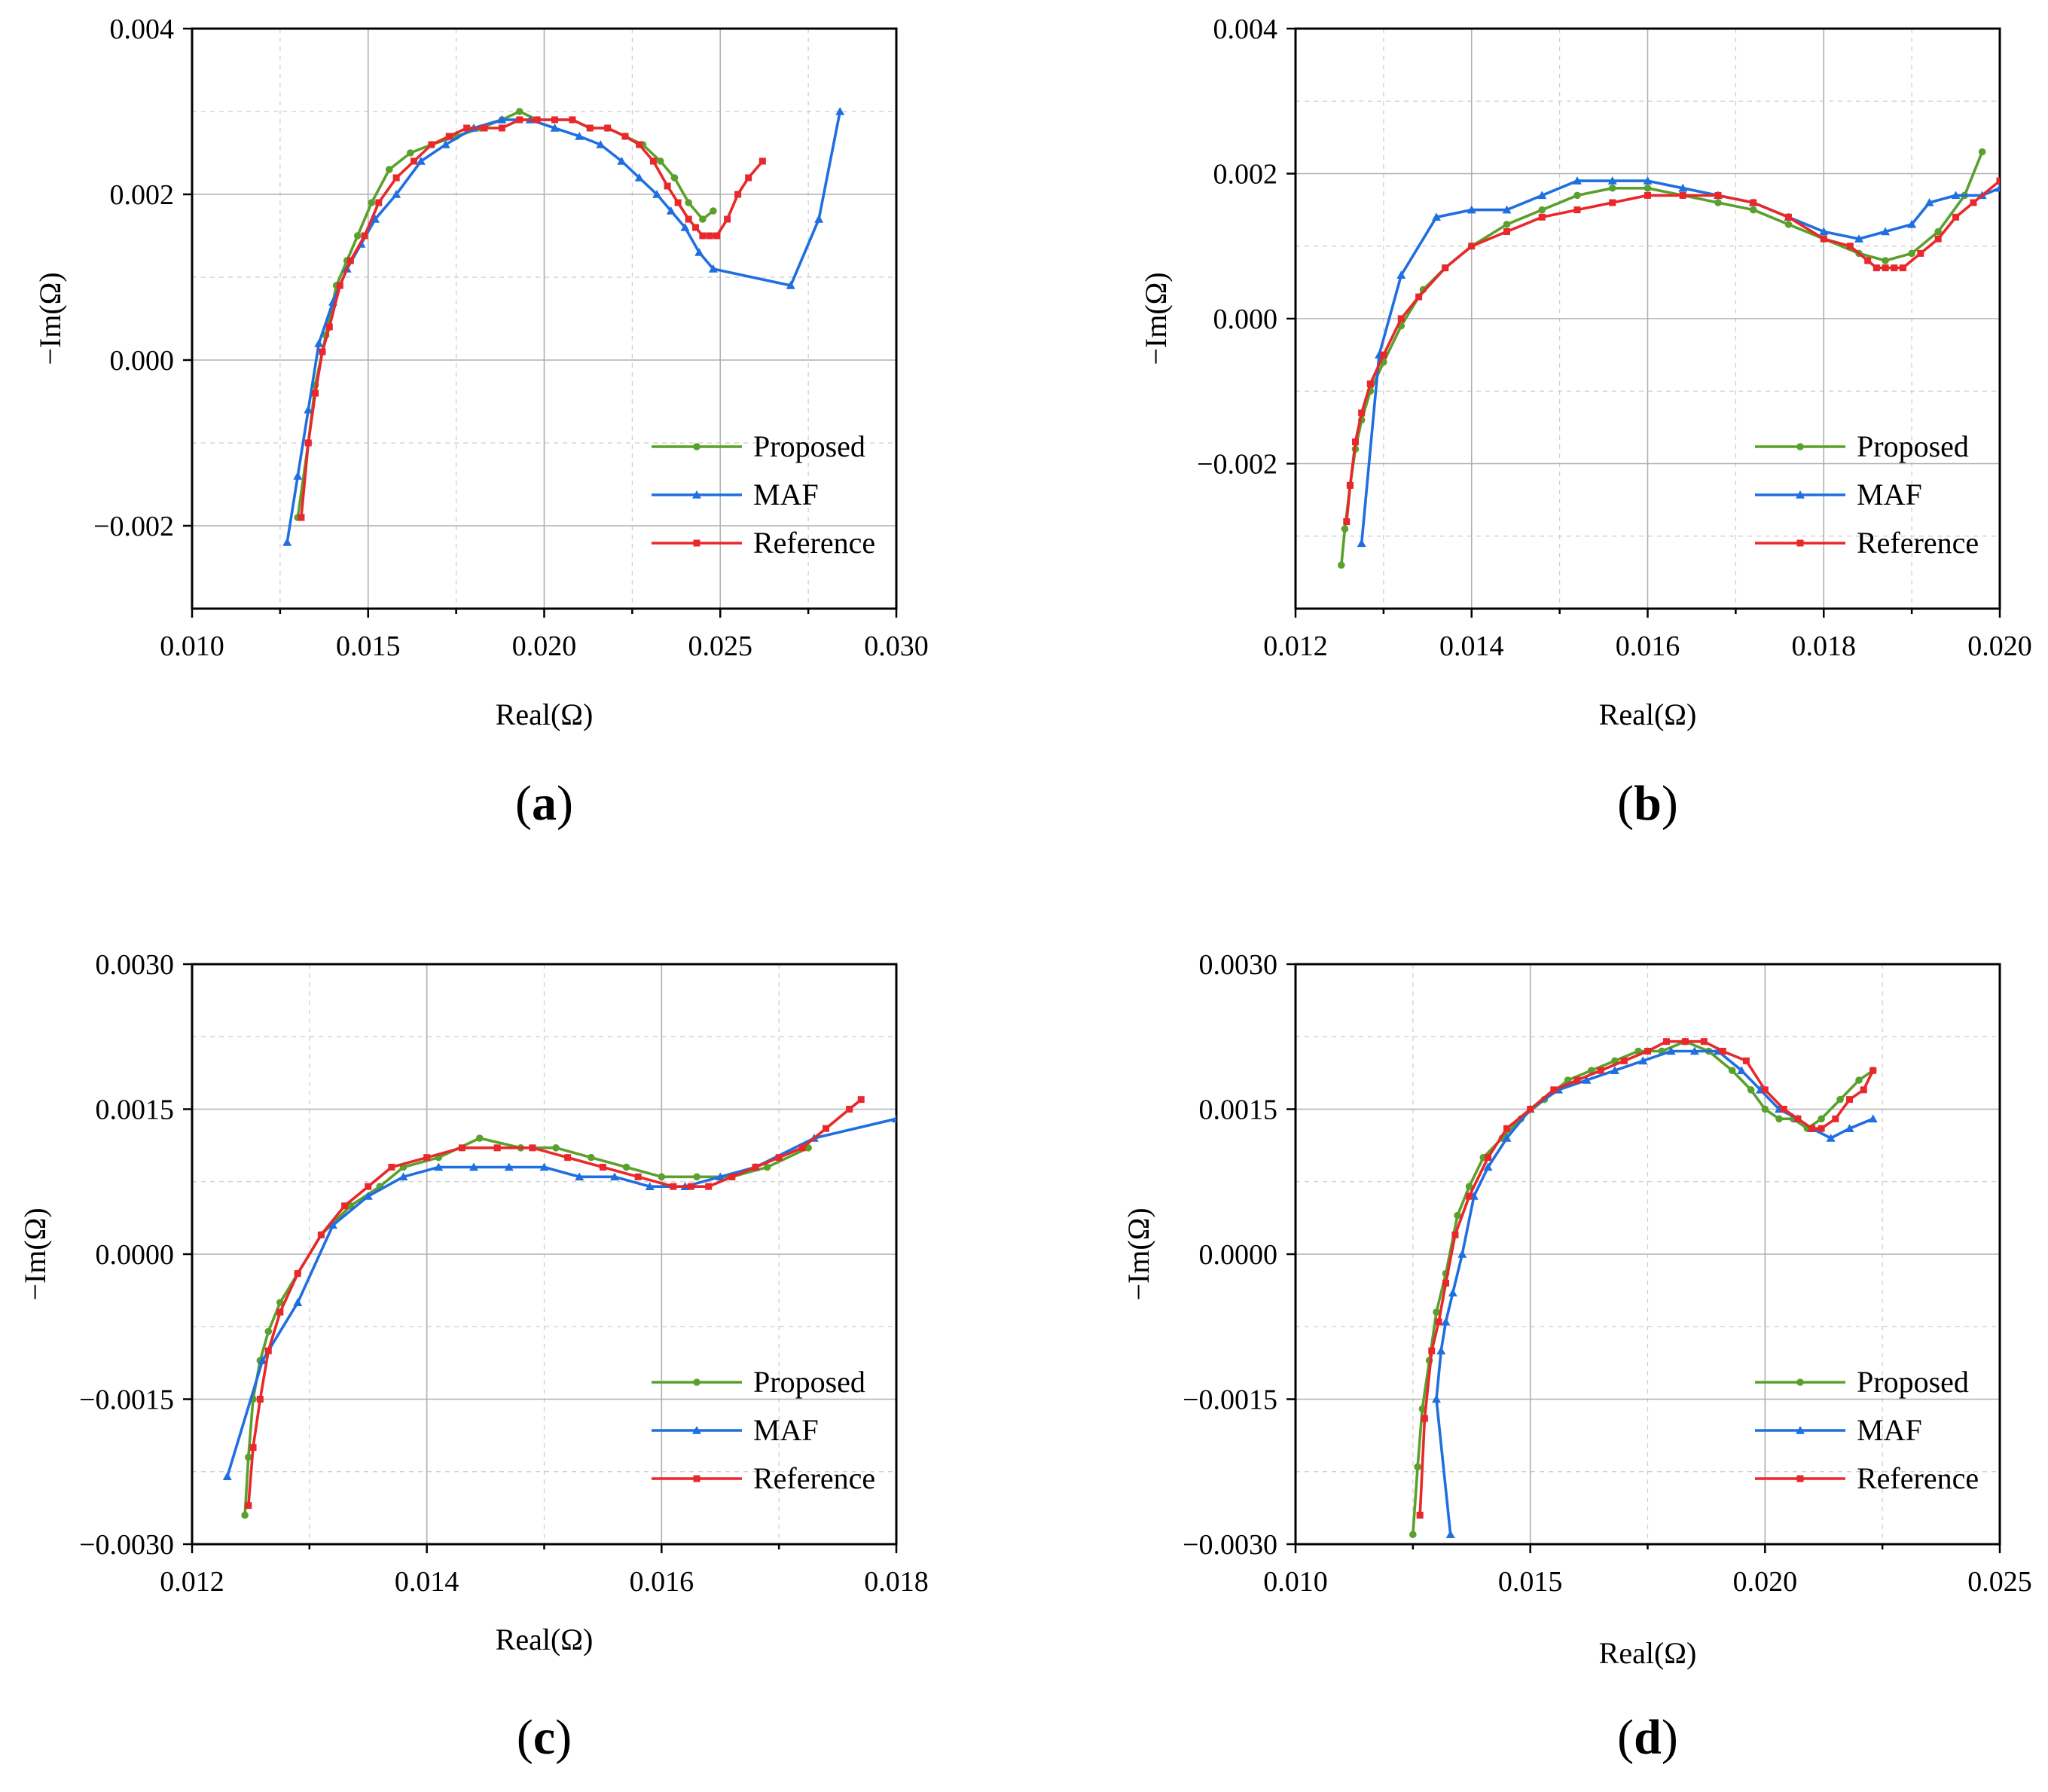  Describe the element at coordinates (1889, 494) in the screenshot. I see `legend-label-maf: MAF` at that location.